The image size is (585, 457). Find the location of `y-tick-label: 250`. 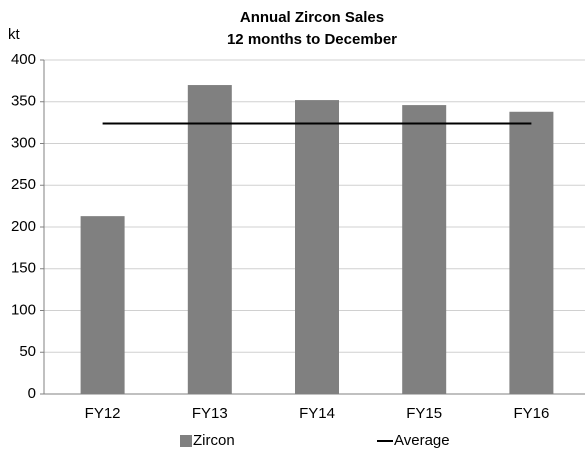

y-tick-label: 250 is located at coordinates (23, 184).